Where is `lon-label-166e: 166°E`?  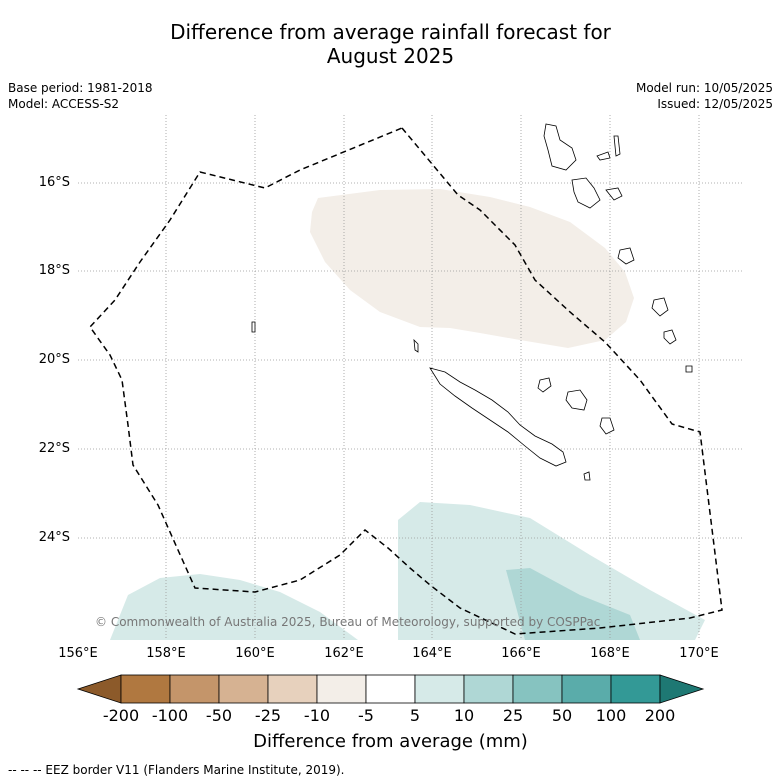
lon-label-166e: 166°E is located at coordinates (521, 653).